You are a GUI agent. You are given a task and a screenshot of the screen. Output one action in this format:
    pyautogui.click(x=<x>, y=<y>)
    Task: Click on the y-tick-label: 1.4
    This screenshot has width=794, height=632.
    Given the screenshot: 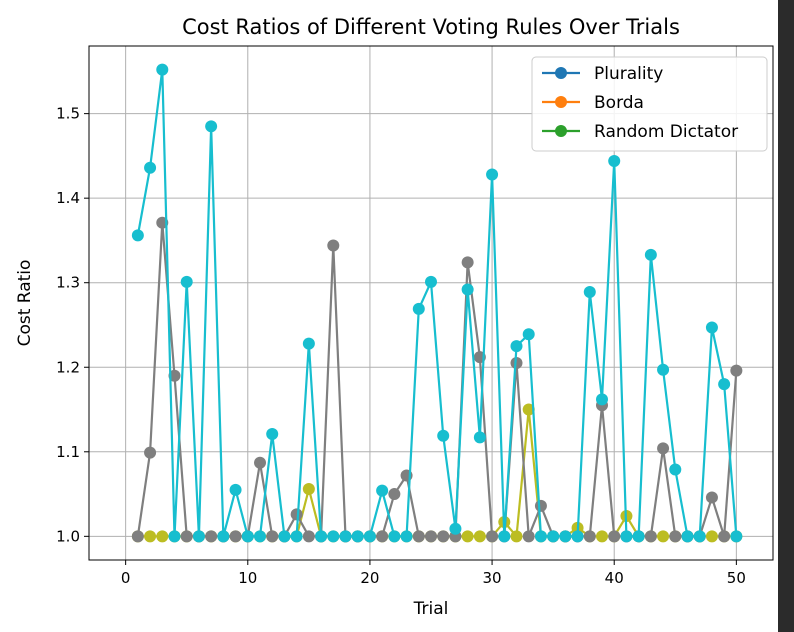 What is the action you would take?
    pyautogui.click(x=68, y=198)
    